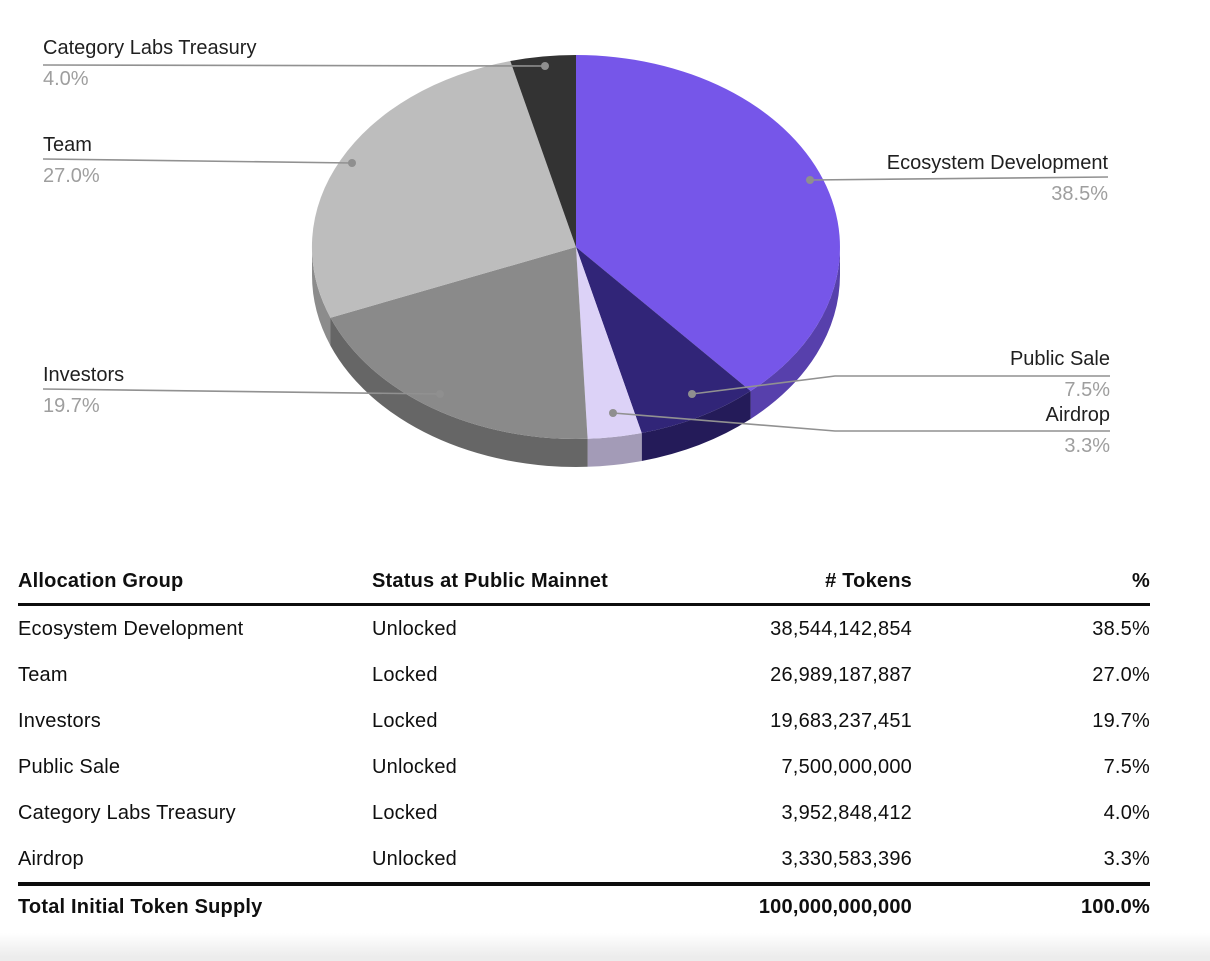  What do you see at coordinates (605, 947) in the screenshot?
I see `page-bottom-edge` at bounding box center [605, 947].